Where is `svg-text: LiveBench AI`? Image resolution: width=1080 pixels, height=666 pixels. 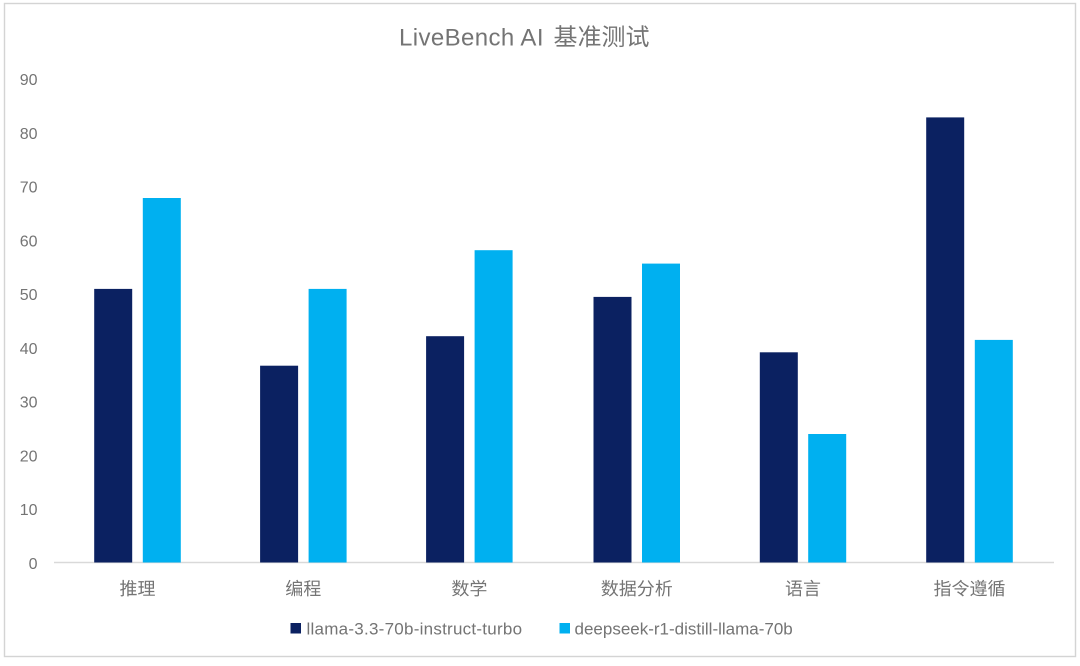
svg-text: LiveBench AI is located at coordinates (471, 37).